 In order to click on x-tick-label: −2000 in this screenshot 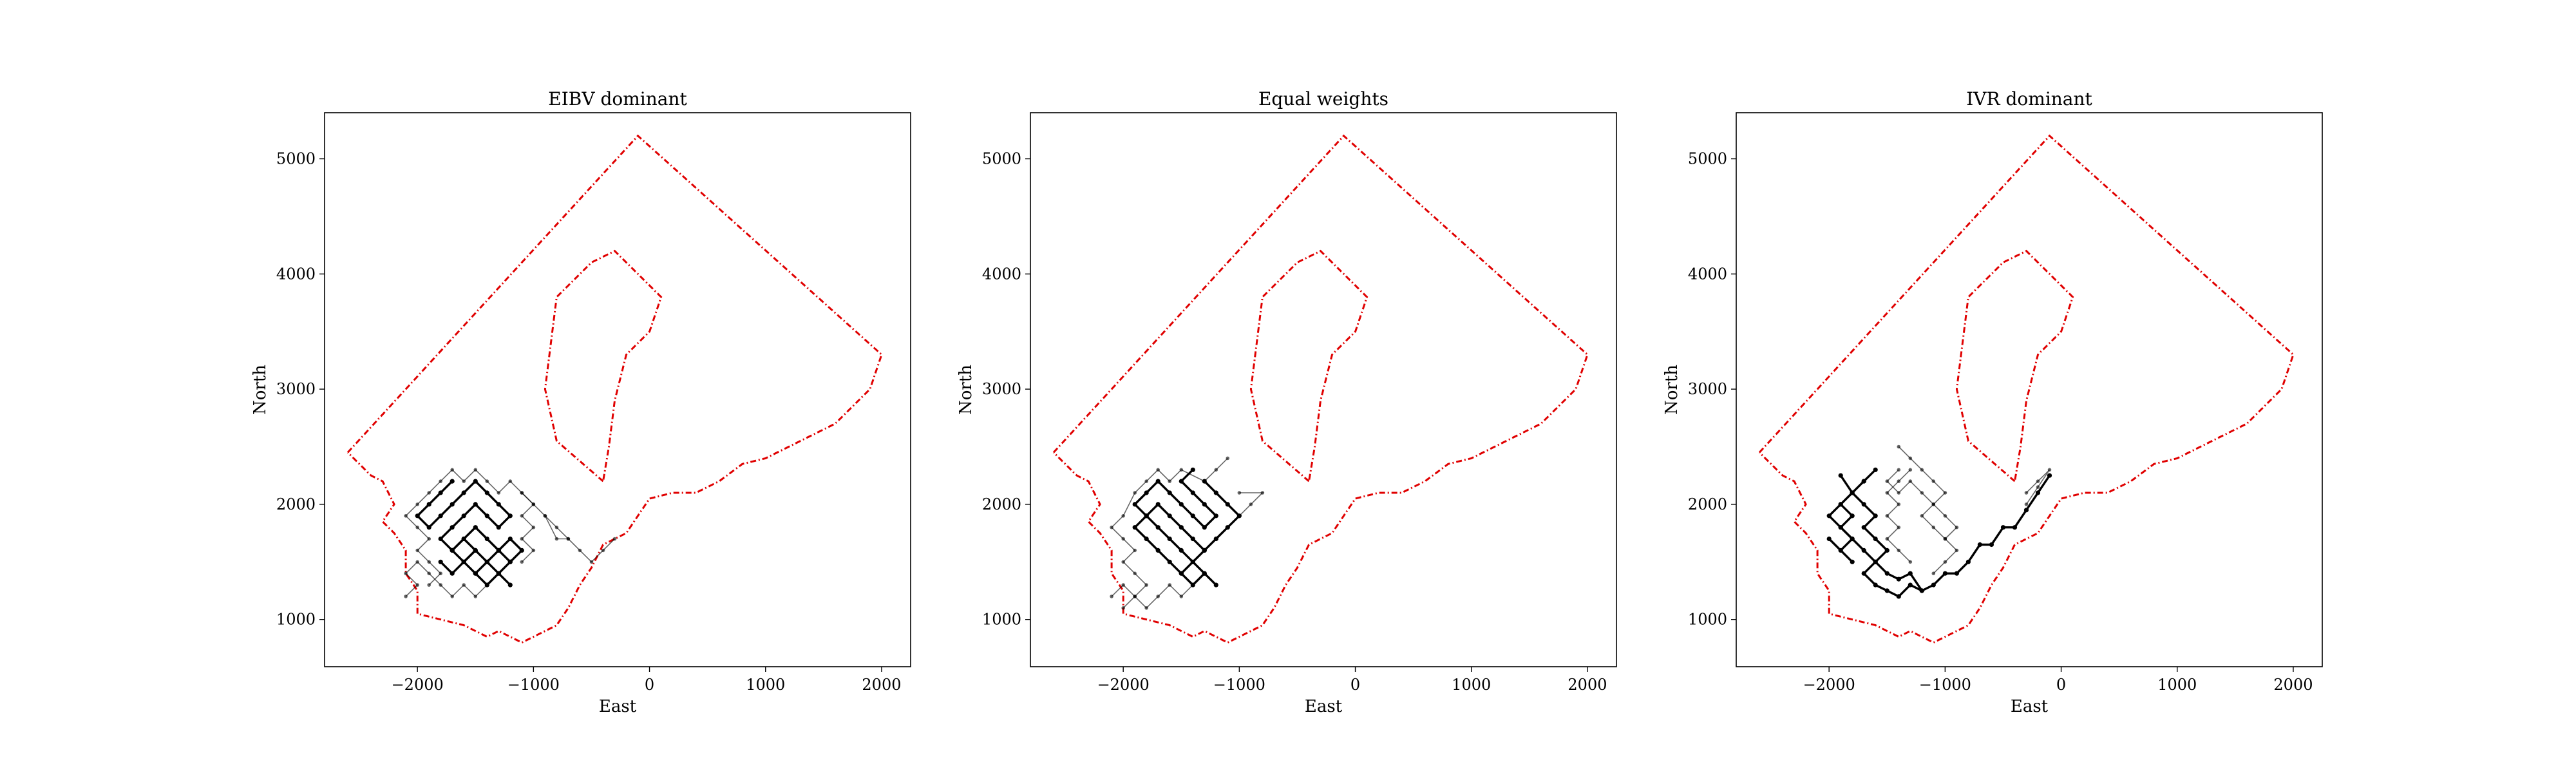, I will do `click(1124, 685)`.